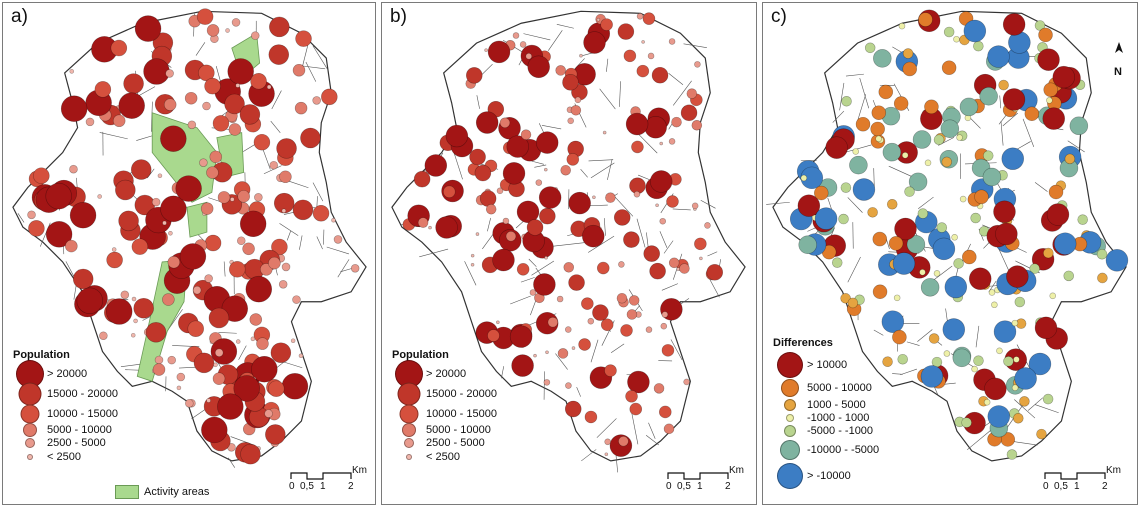  I want to click on legend-title: Population, so click(420, 355).